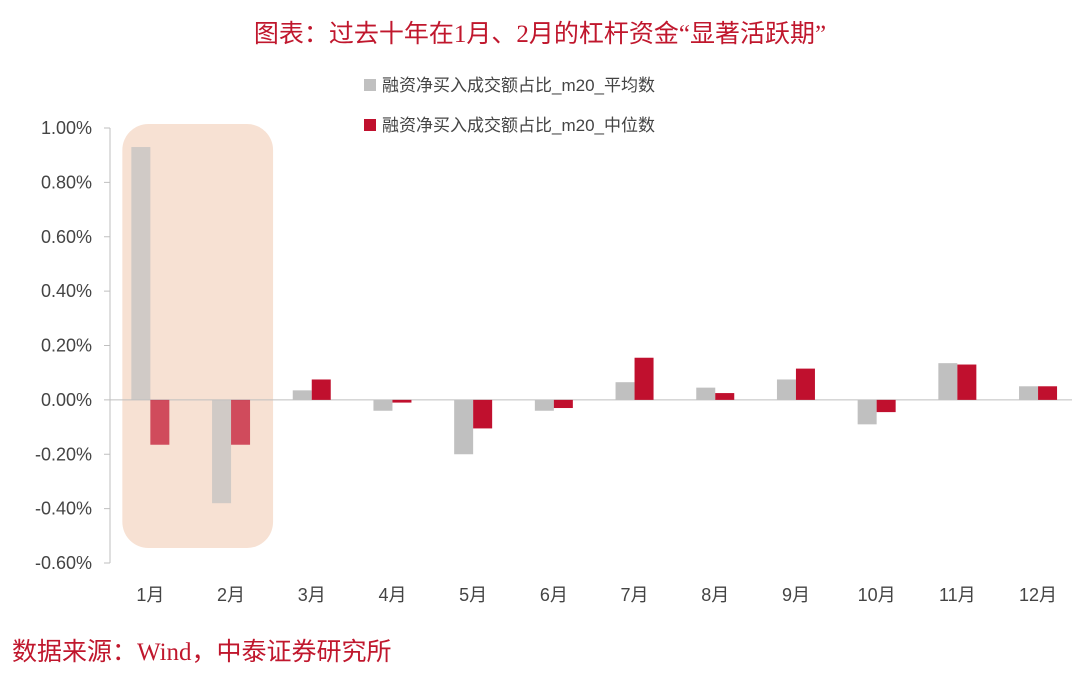 This screenshot has height=675, width=1080. What do you see at coordinates (877, 595) in the screenshot?
I see `x-tick-label: 10月` at bounding box center [877, 595].